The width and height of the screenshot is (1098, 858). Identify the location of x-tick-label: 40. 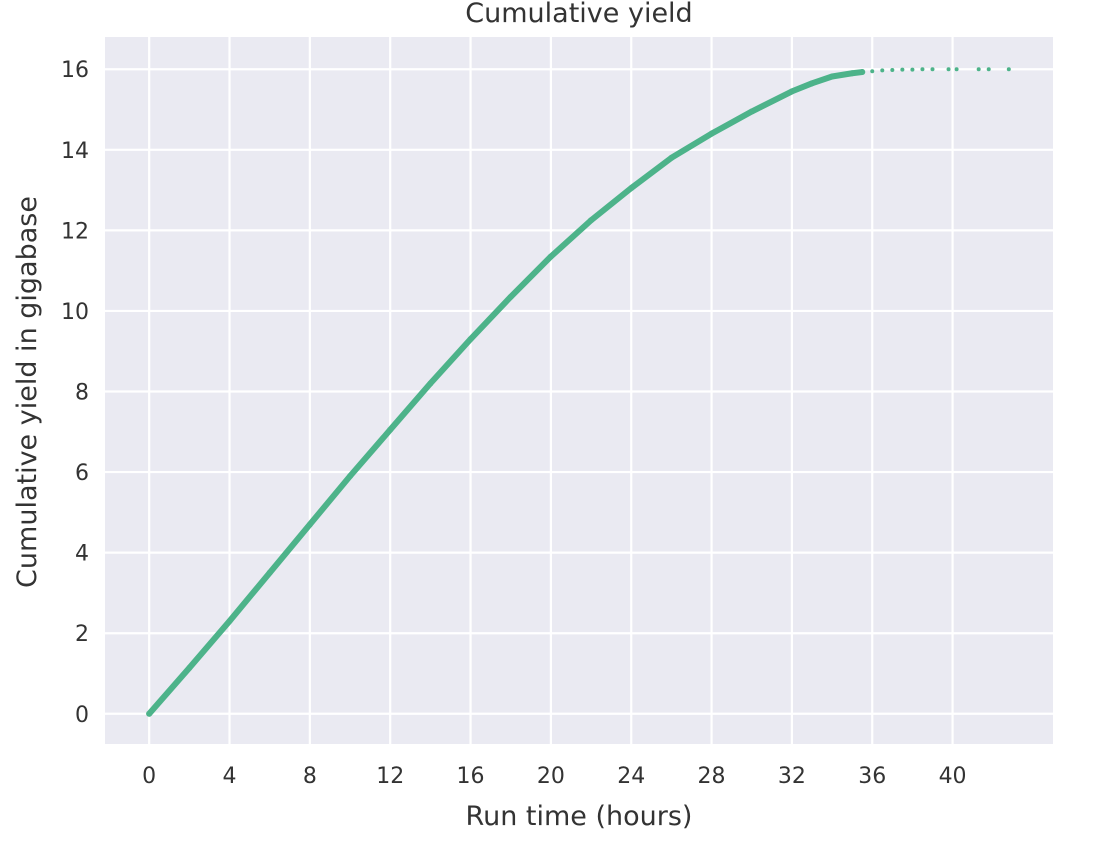
(953, 776).